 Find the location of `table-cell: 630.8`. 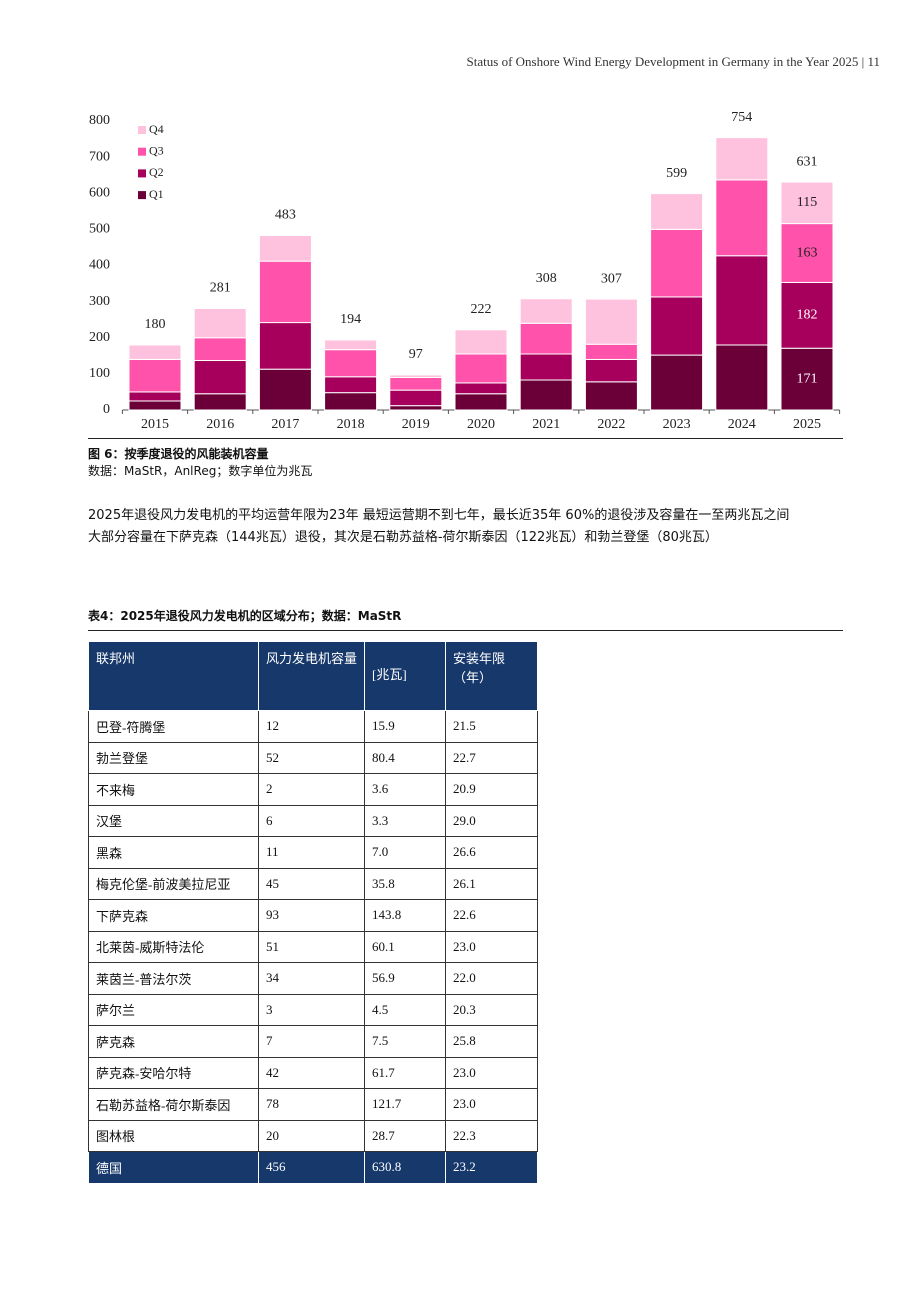

table-cell: 630.8 is located at coordinates (405, 1167).